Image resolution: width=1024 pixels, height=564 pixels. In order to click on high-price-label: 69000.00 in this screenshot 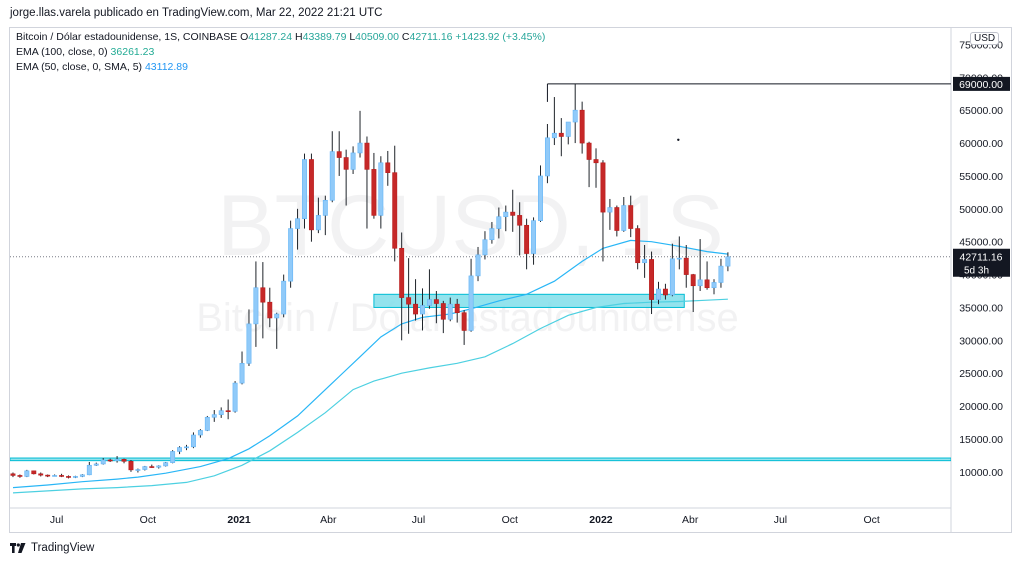, I will do `click(981, 85)`.